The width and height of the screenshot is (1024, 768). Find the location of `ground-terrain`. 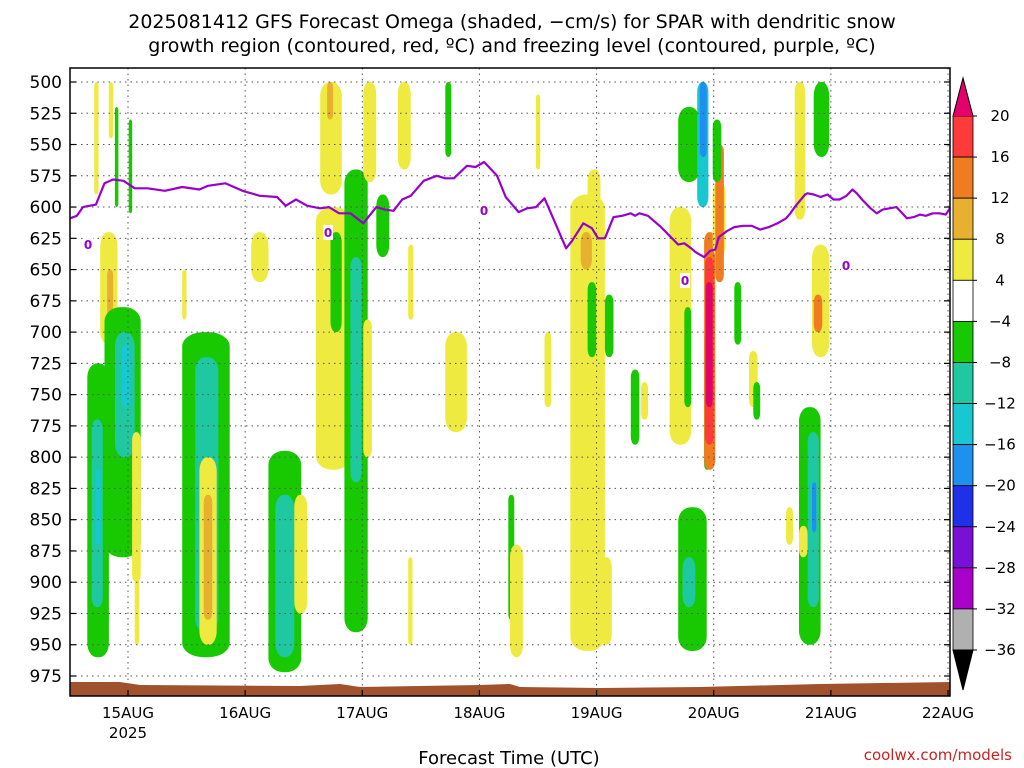

ground-terrain is located at coordinates (510, 689).